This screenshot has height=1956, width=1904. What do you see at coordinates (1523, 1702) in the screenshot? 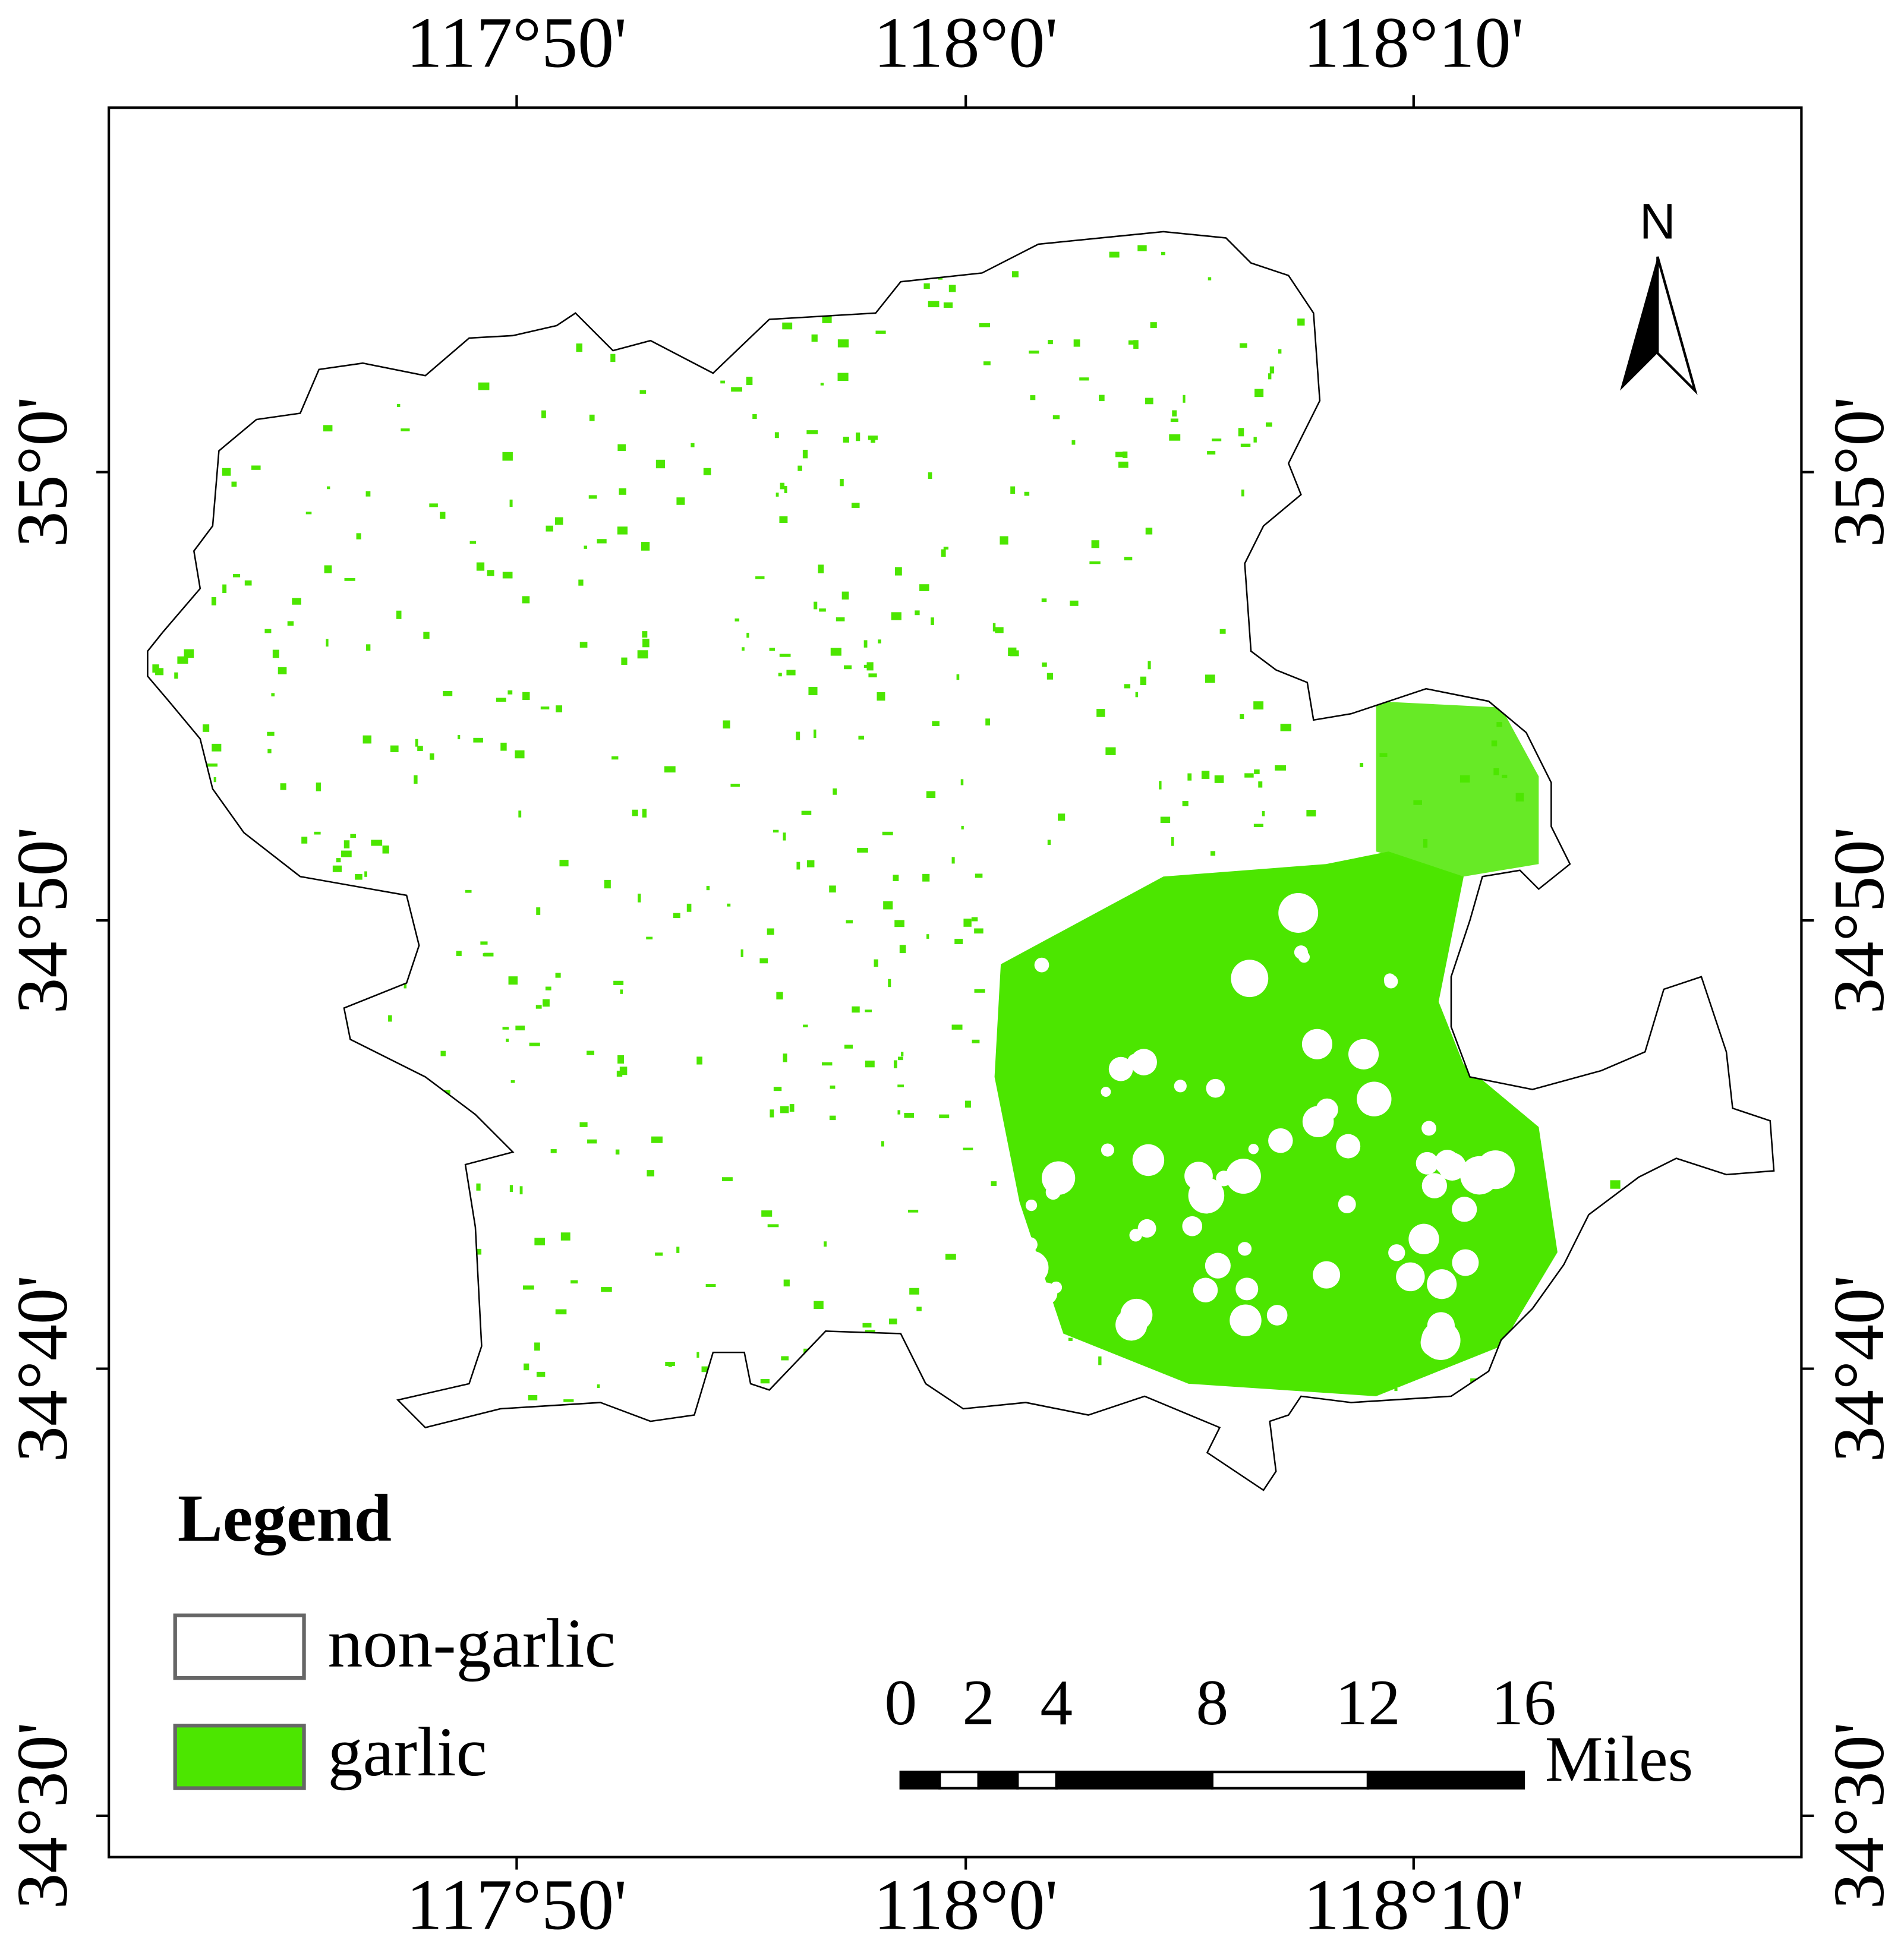
I see `scale-label: 16` at bounding box center [1523, 1702].